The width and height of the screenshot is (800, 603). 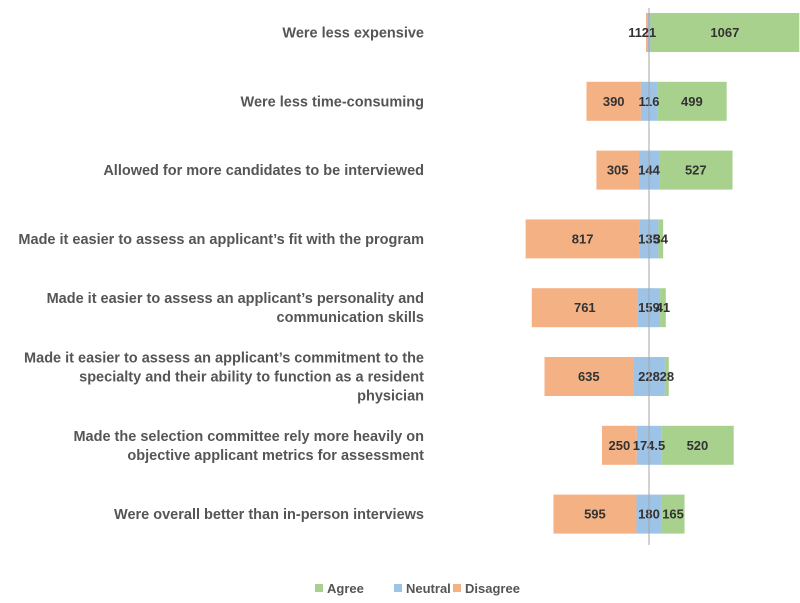 I want to click on data-label: 41, so click(x=663, y=307).